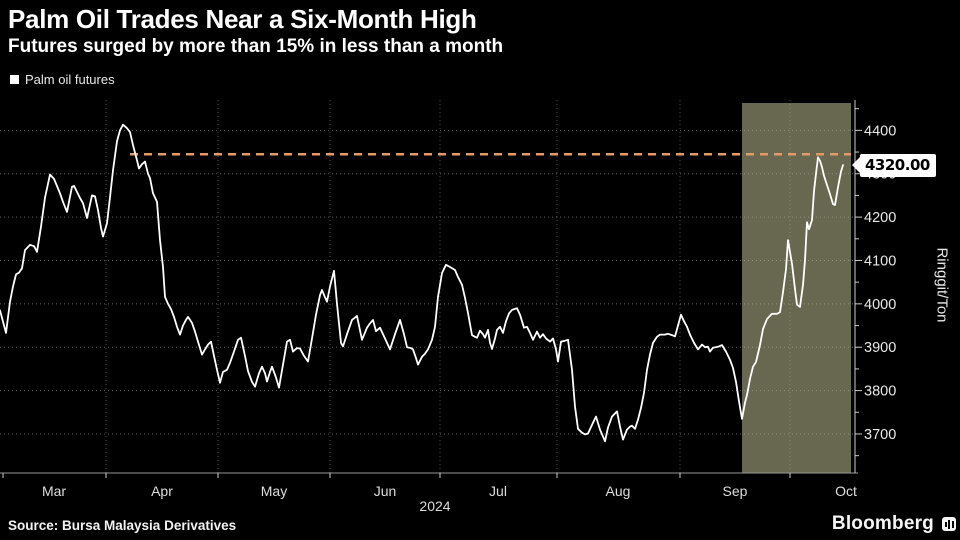  What do you see at coordinates (385, 491) in the screenshot?
I see `month-label: Jun` at bounding box center [385, 491].